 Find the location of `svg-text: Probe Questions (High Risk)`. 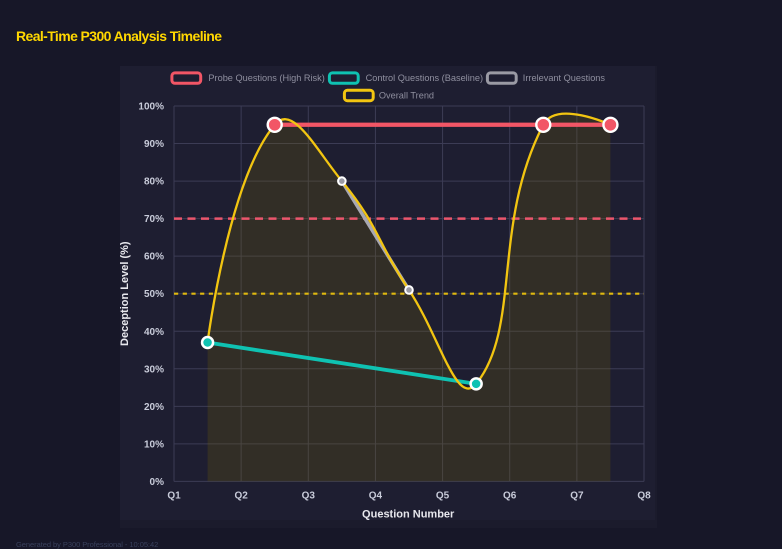

svg-text: Probe Questions (High Risk) is located at coordinates (266, 78).